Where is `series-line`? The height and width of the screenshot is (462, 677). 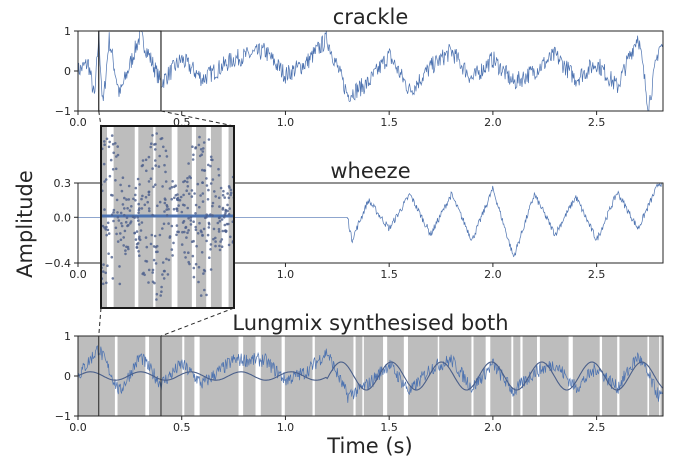 series-line is located at coordinates (370, 374).